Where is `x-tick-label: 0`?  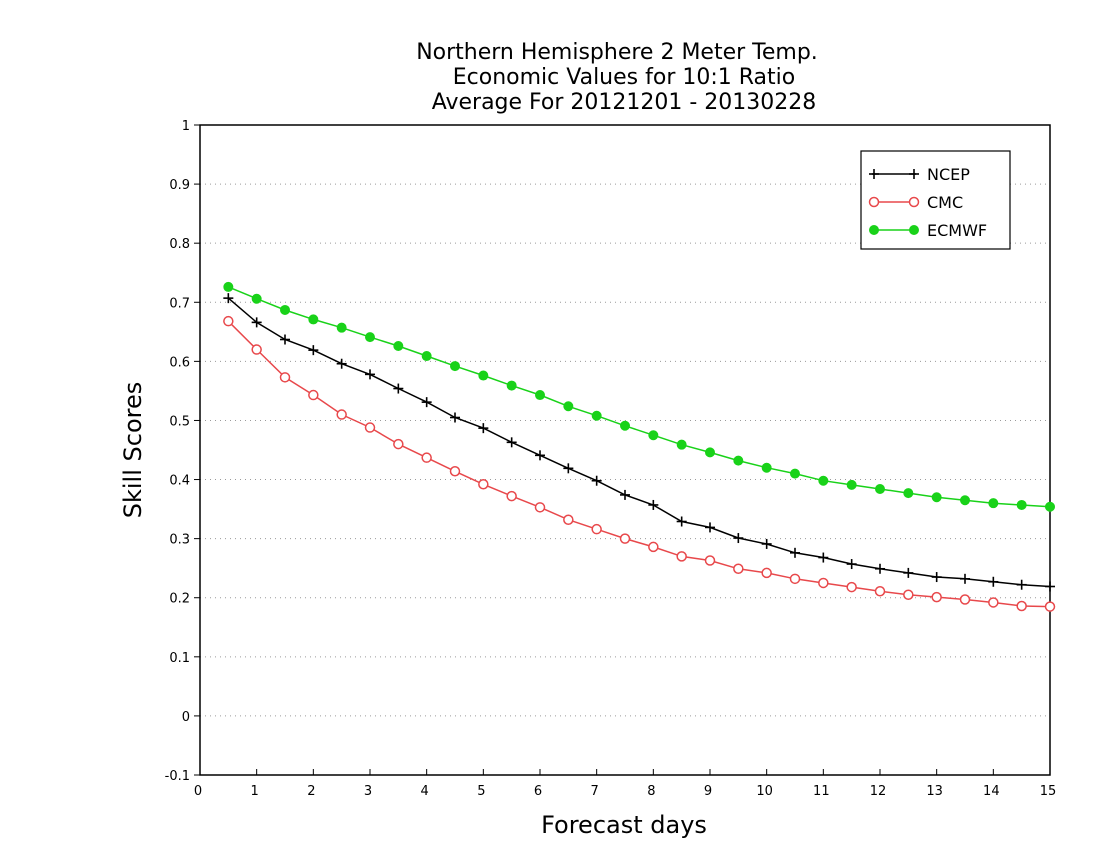
x-tick-label: 0 is located at coordinates (198, 791).